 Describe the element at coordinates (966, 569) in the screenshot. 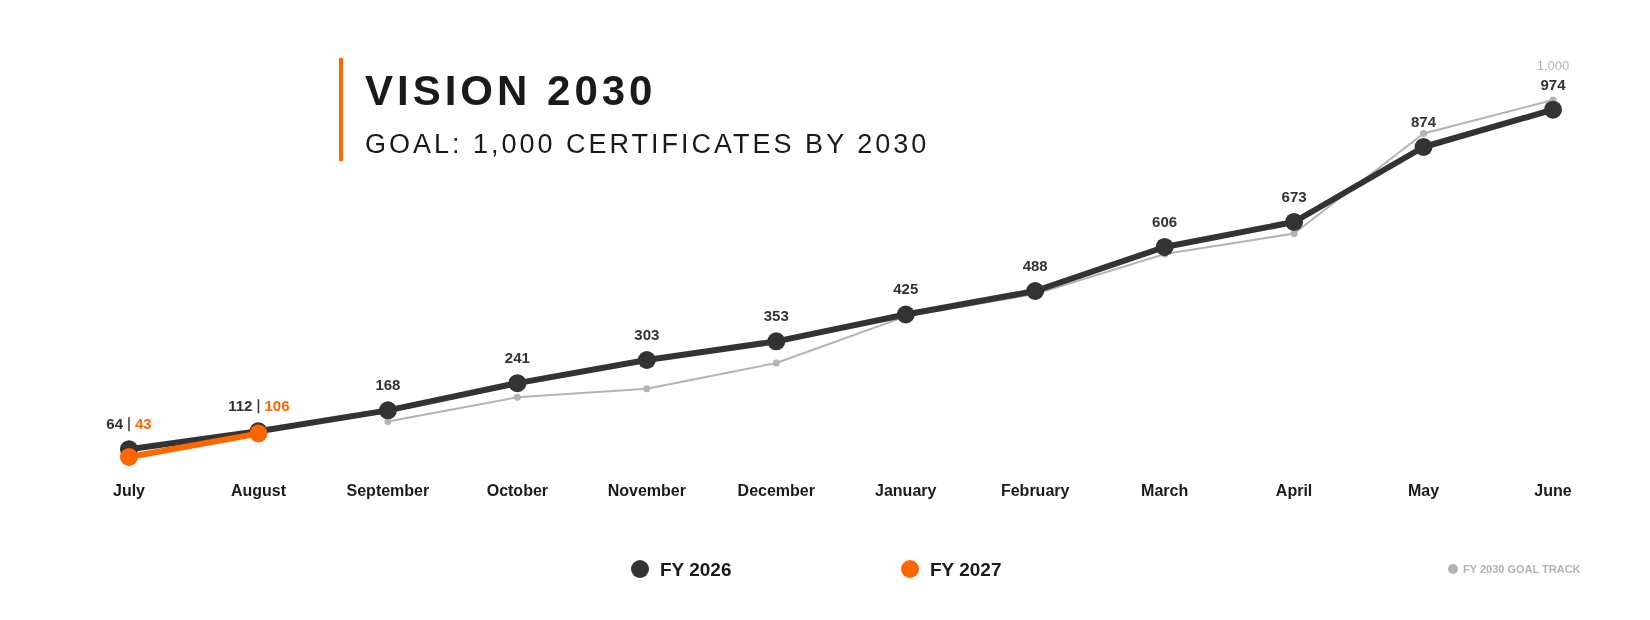

I see `legend-label: FY 2027` at that location.